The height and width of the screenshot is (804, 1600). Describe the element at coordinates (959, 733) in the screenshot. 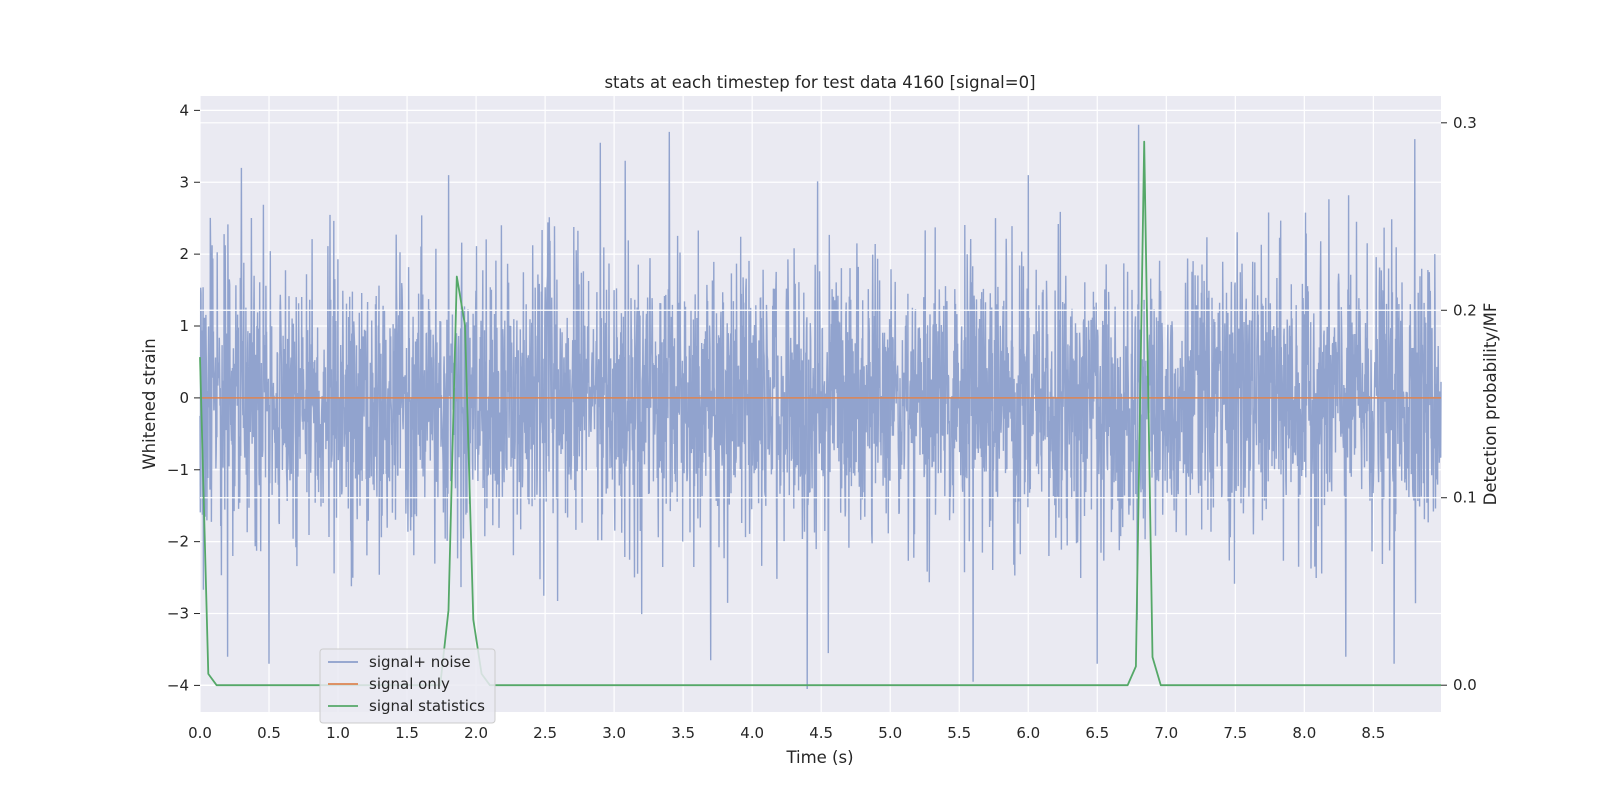

I see `x-tick-label: 5.5` at that location.